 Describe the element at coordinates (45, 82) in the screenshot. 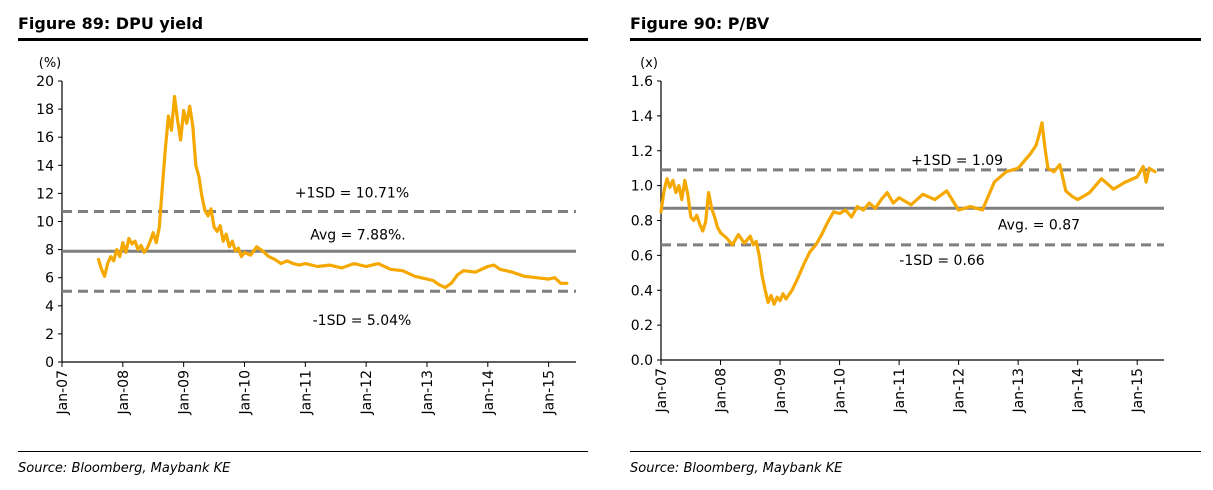

I see `y-tick-label: 20` at that location.